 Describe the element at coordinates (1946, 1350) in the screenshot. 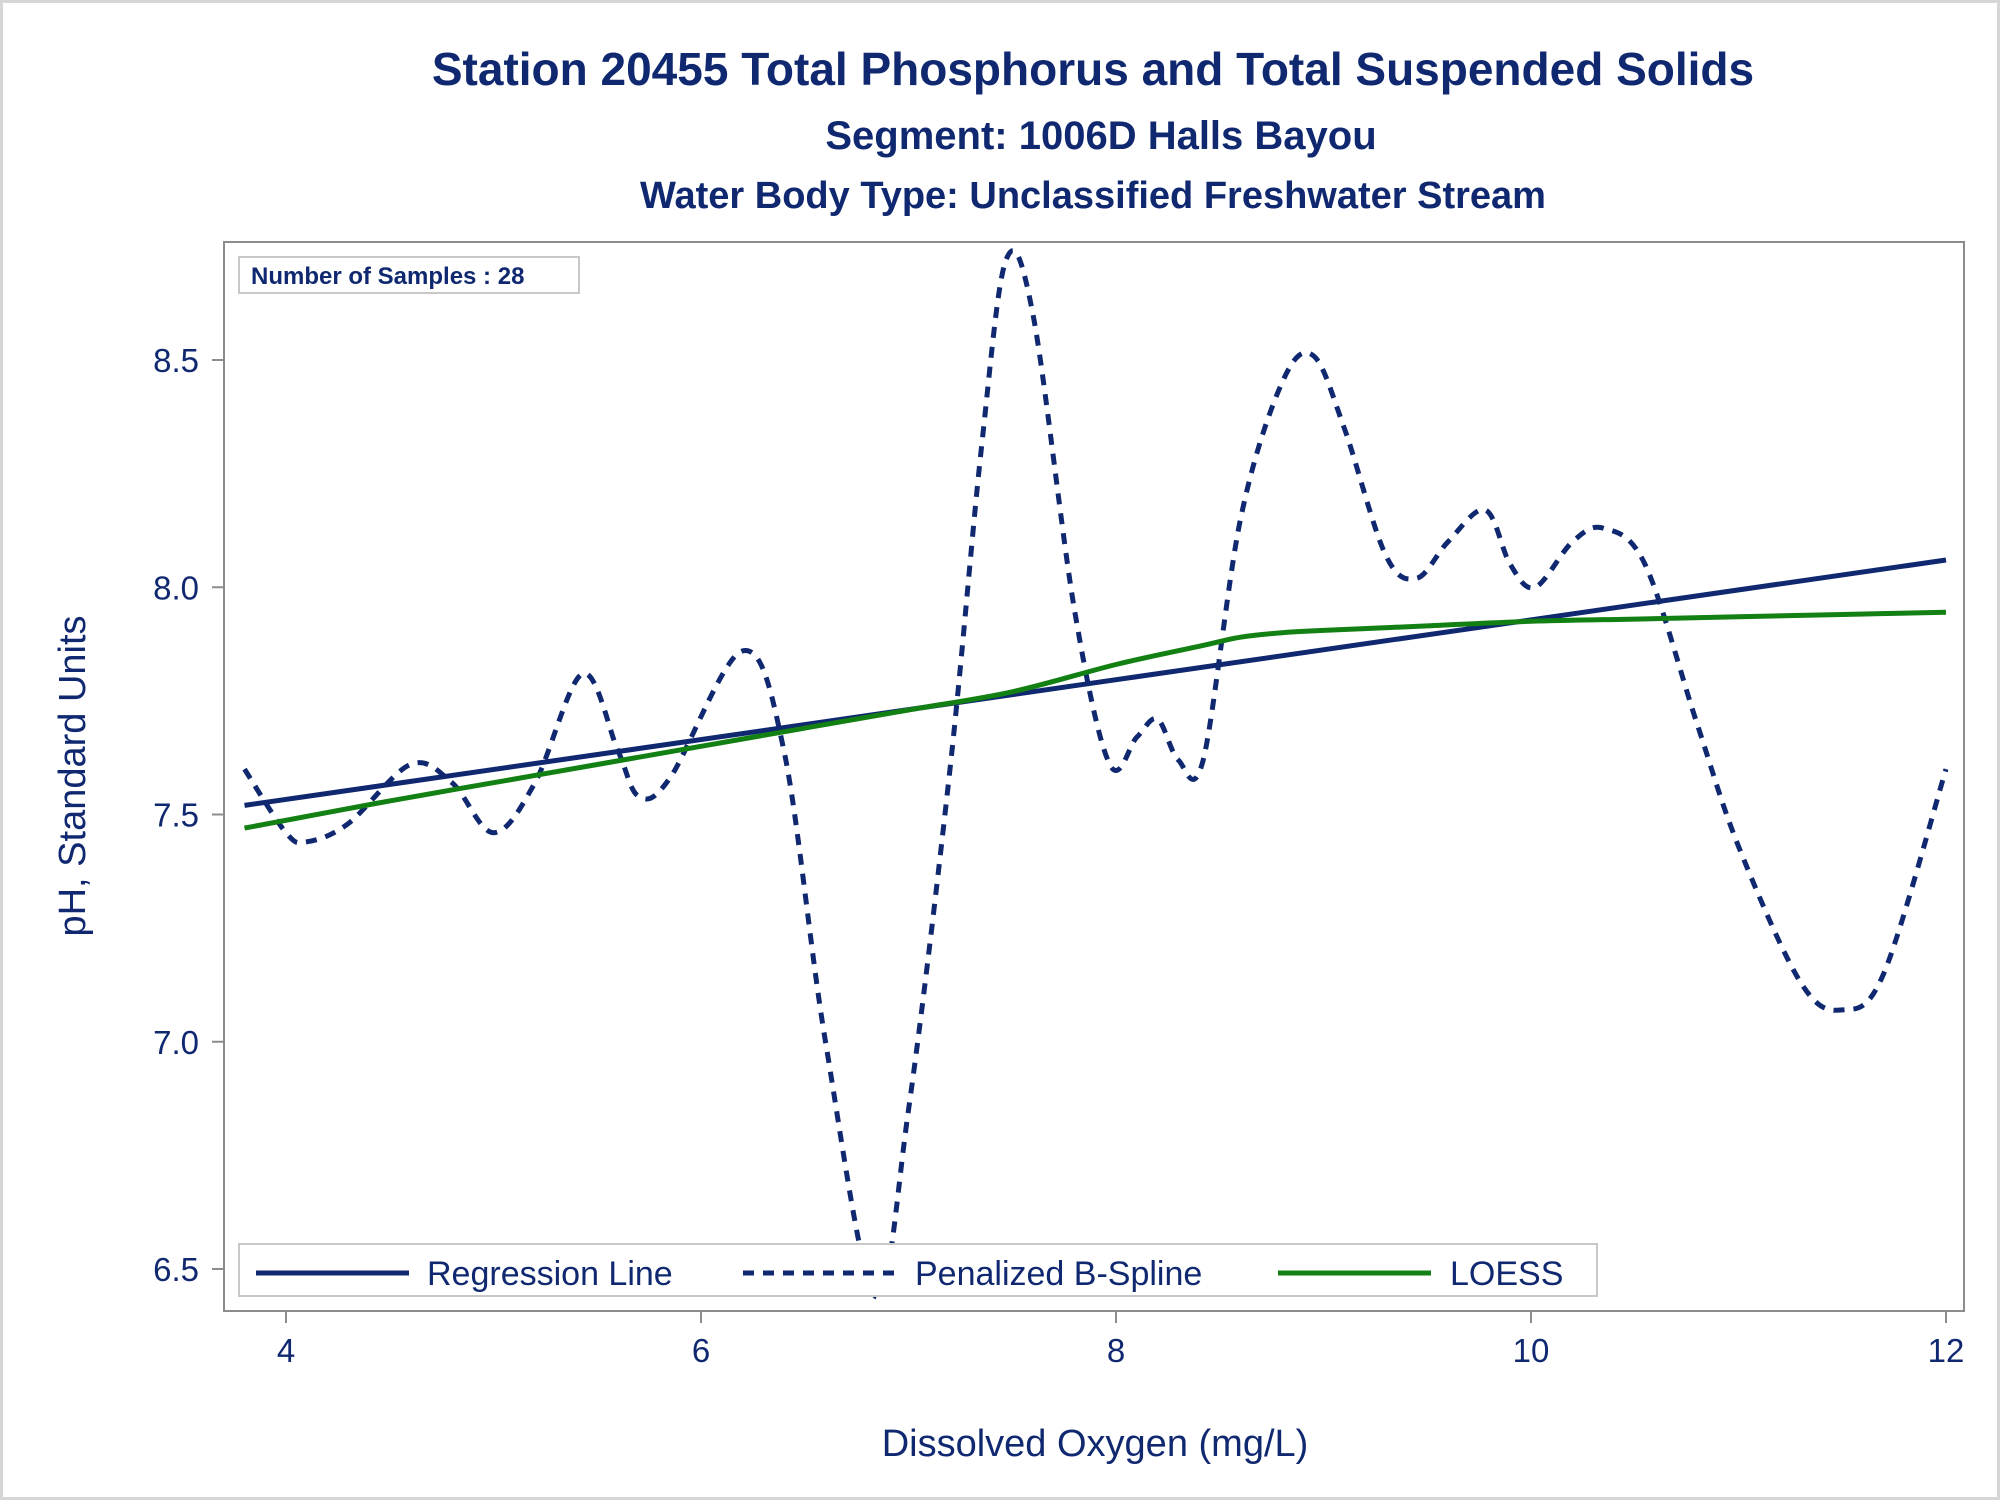

I see `x-tick-label: 12` at that location.